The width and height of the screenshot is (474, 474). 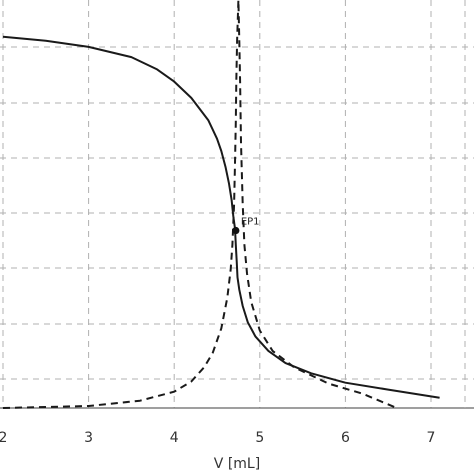 I want to click on x-tick-label: 5, so click(x=259, y=438).